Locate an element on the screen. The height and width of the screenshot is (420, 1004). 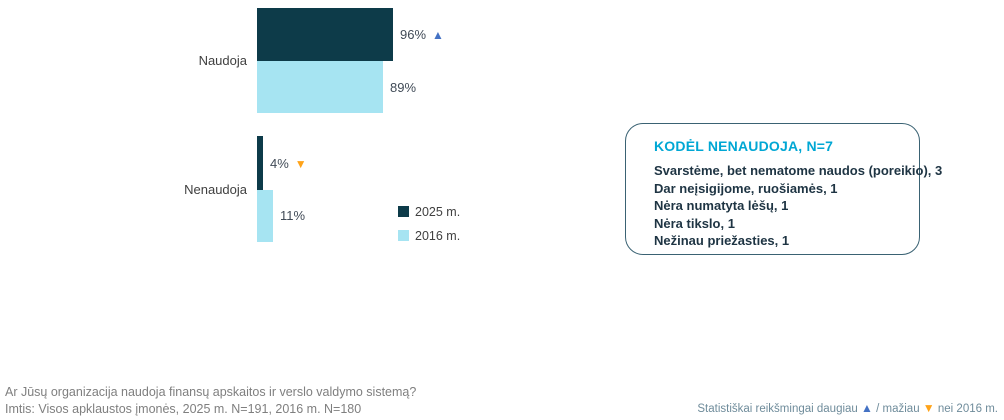
legend-item-2025: 2025 m. is located at coordinates (429, 211).